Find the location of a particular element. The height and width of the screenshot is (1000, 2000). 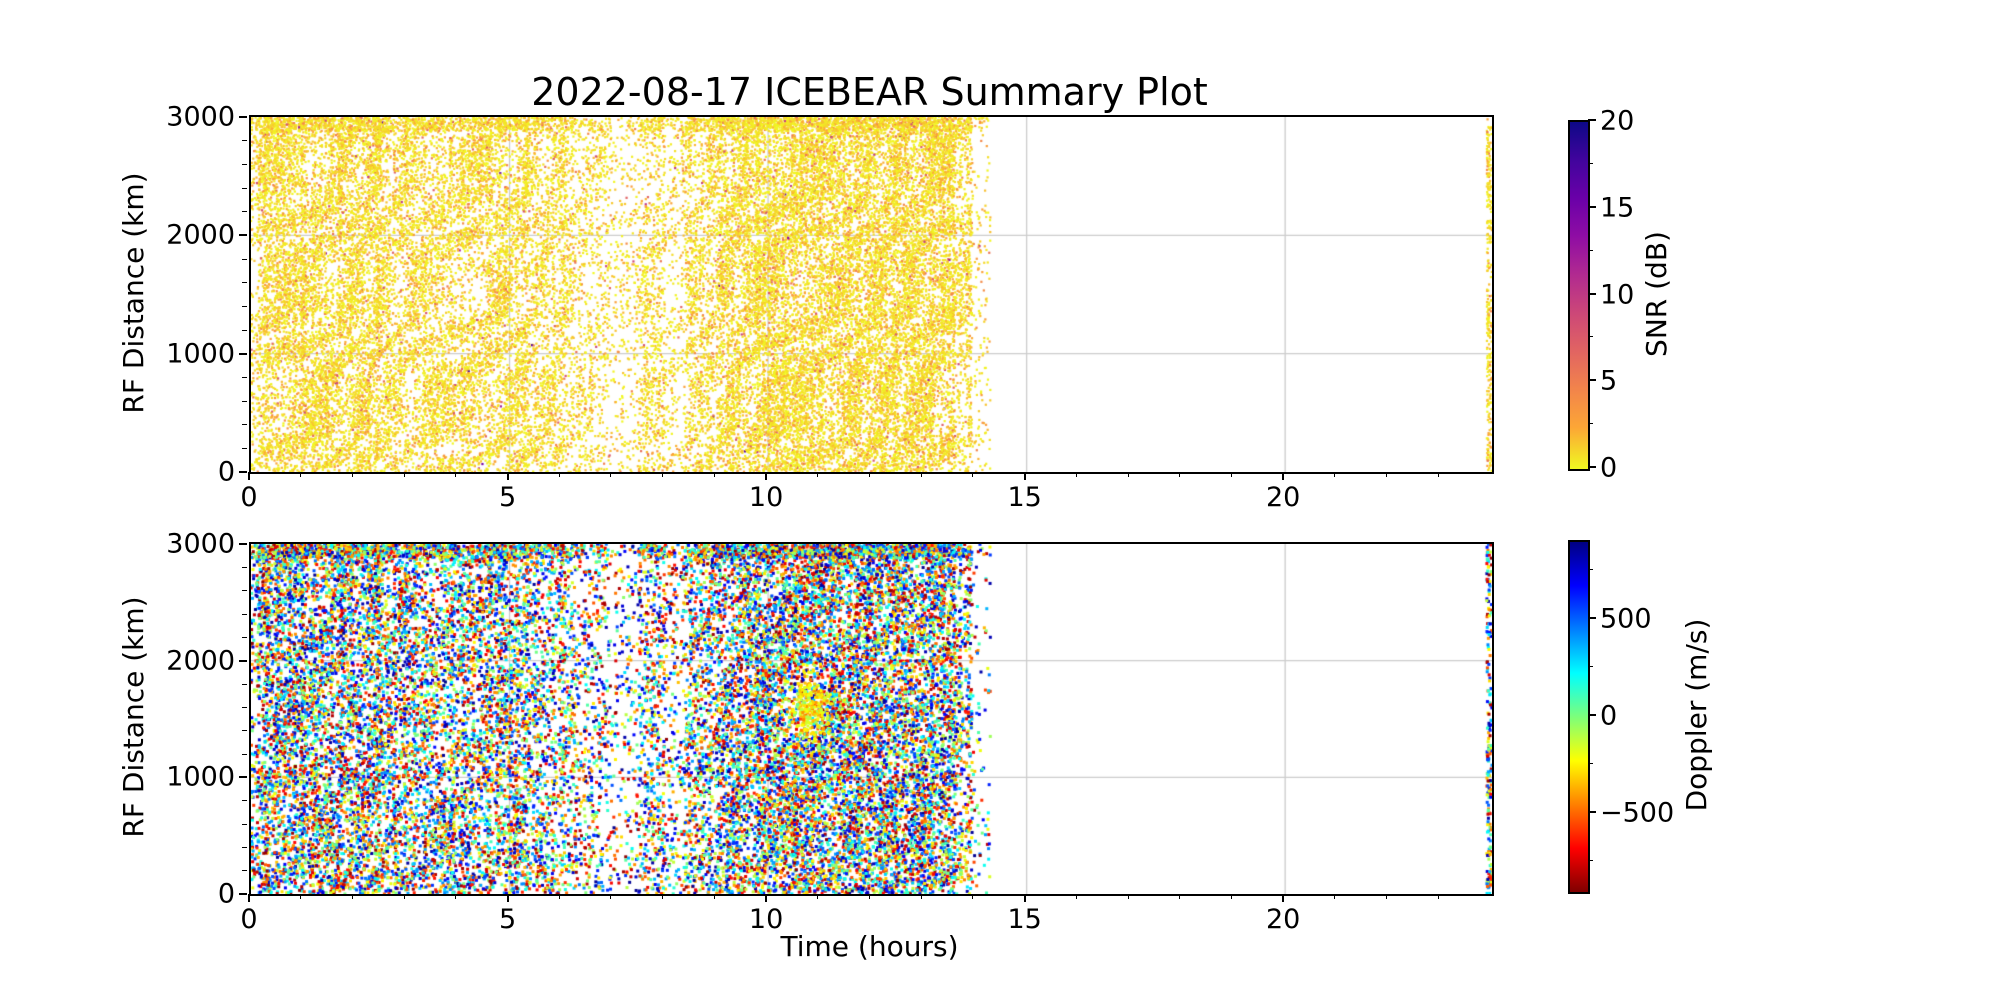

snr-y-axis-label: RF Distance (km) is located at coordinates (133, 292).